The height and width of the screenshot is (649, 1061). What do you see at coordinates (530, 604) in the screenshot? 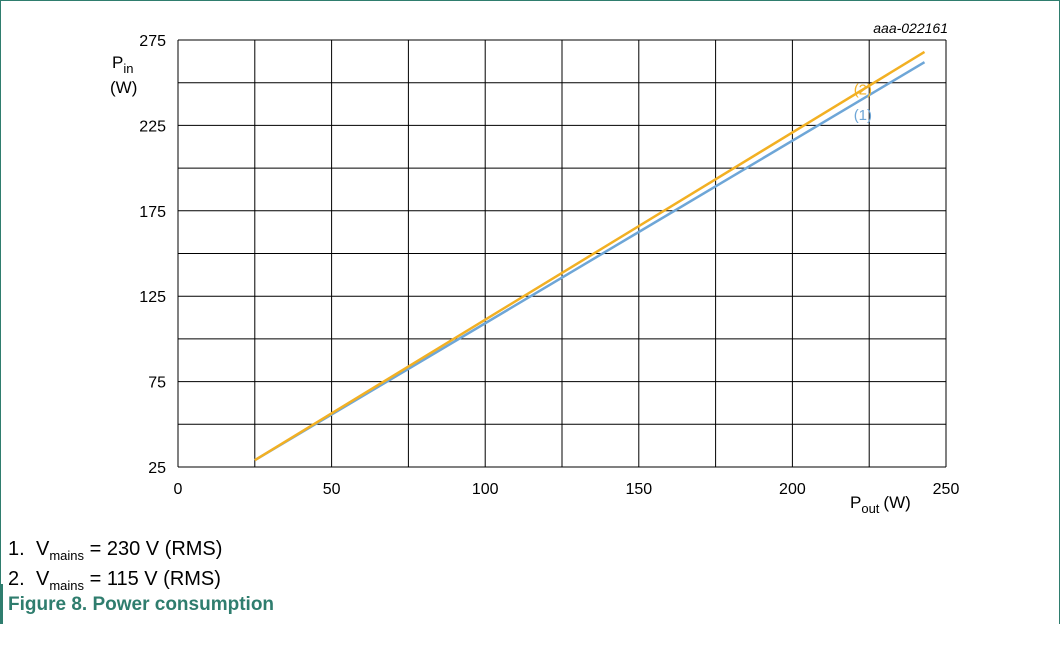
I see `caption-bar` at bounding box center [530, 604].